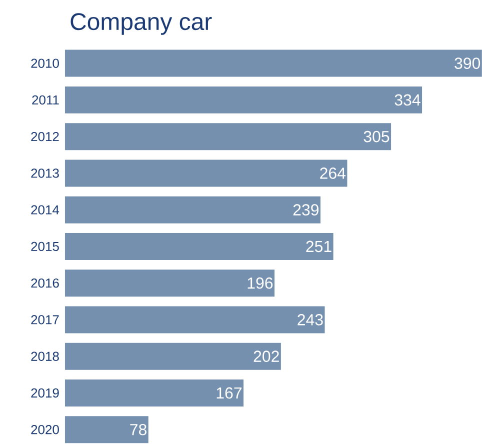 This screenshot has height=448, width=482. What do you see at coordinates (45, 393) in the screenshot?
I see `y-tick-label: 2019` at bounding box center [45, 393].